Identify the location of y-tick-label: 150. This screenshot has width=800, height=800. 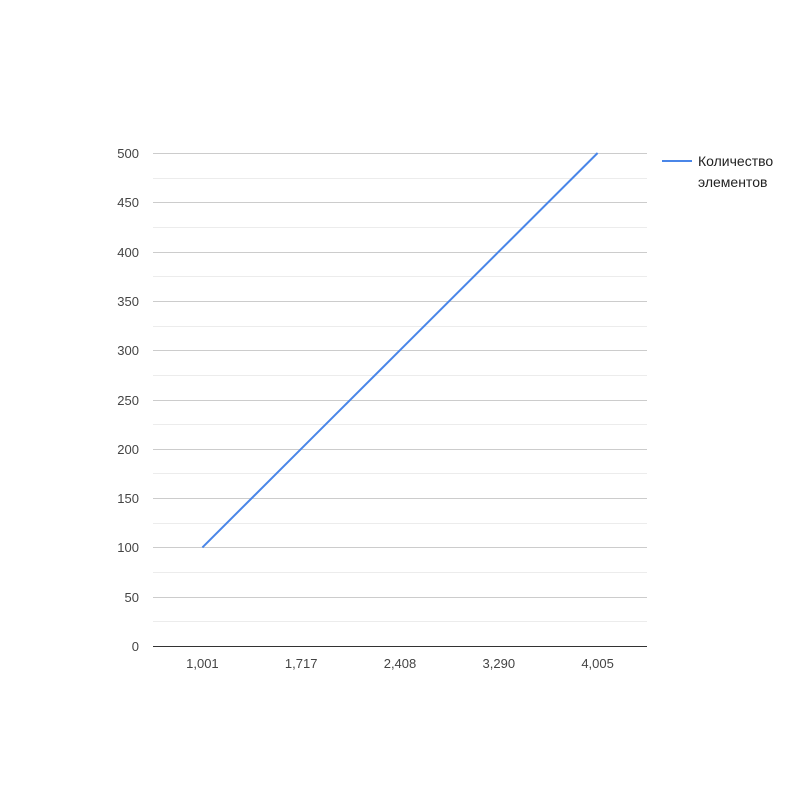
(128, 498).